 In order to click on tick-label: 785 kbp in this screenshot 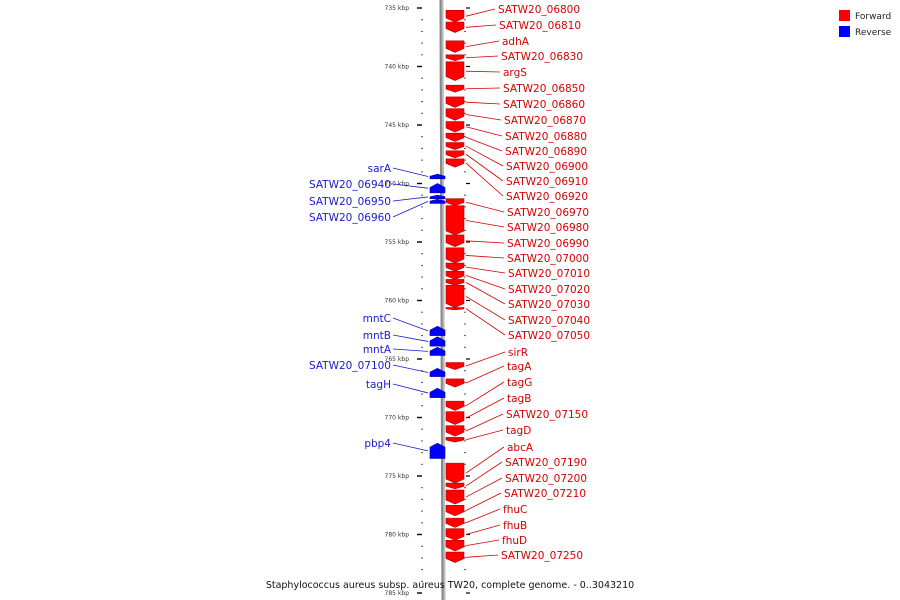, I will do `click(397, 593)`.